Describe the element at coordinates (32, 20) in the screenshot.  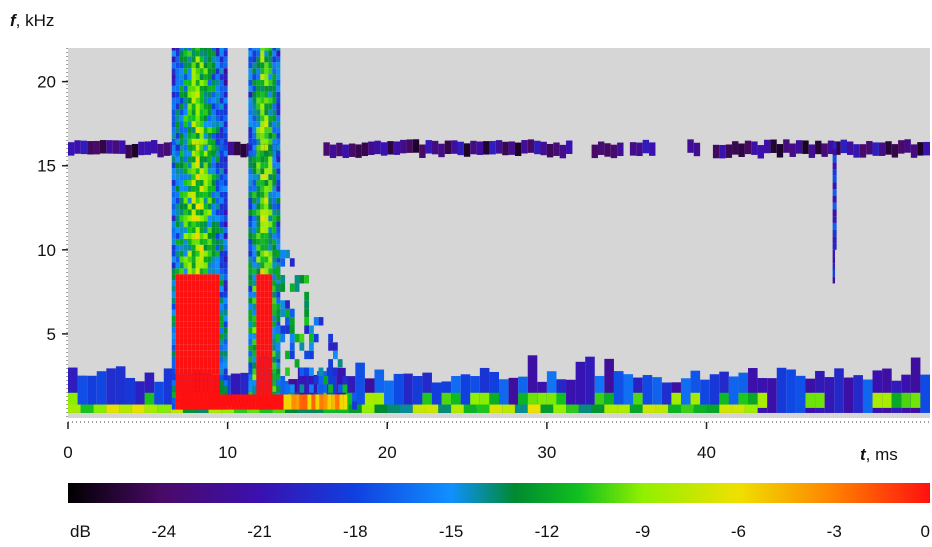
I see `y-axis-label: f, kHz` at that location.